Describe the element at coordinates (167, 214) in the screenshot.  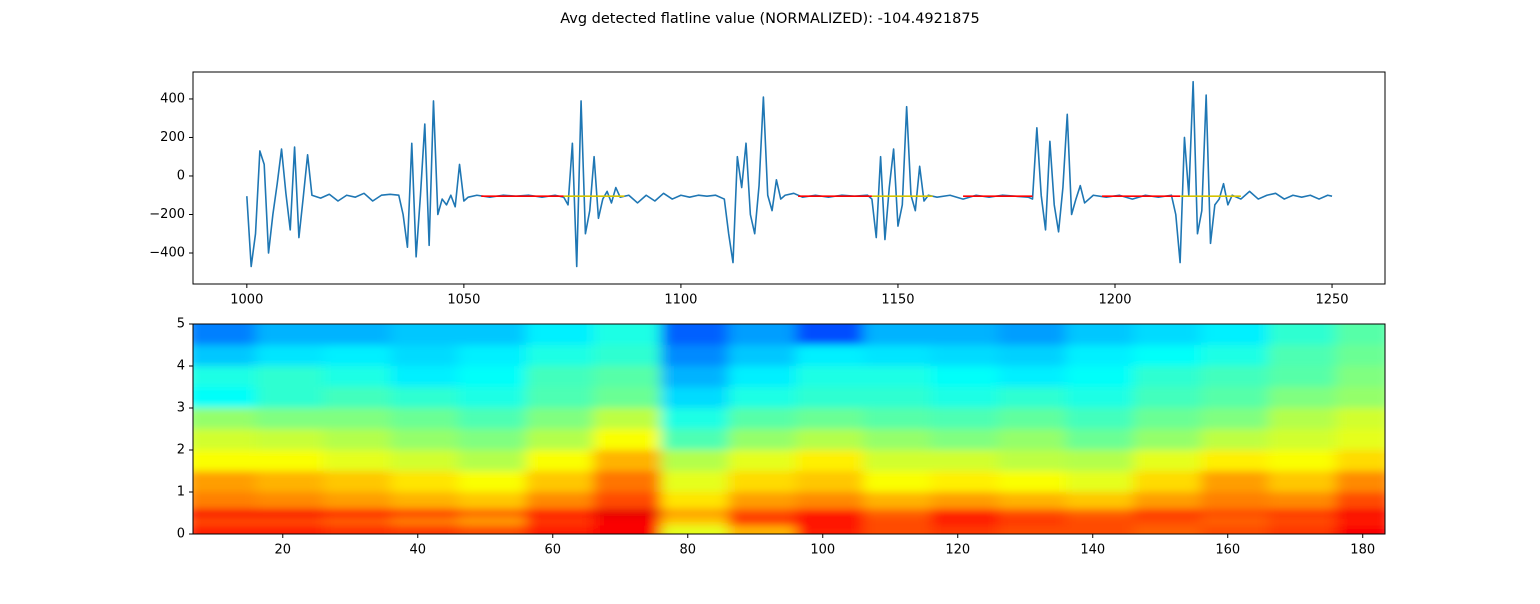
I see `y-tick-label: −200` at that location.